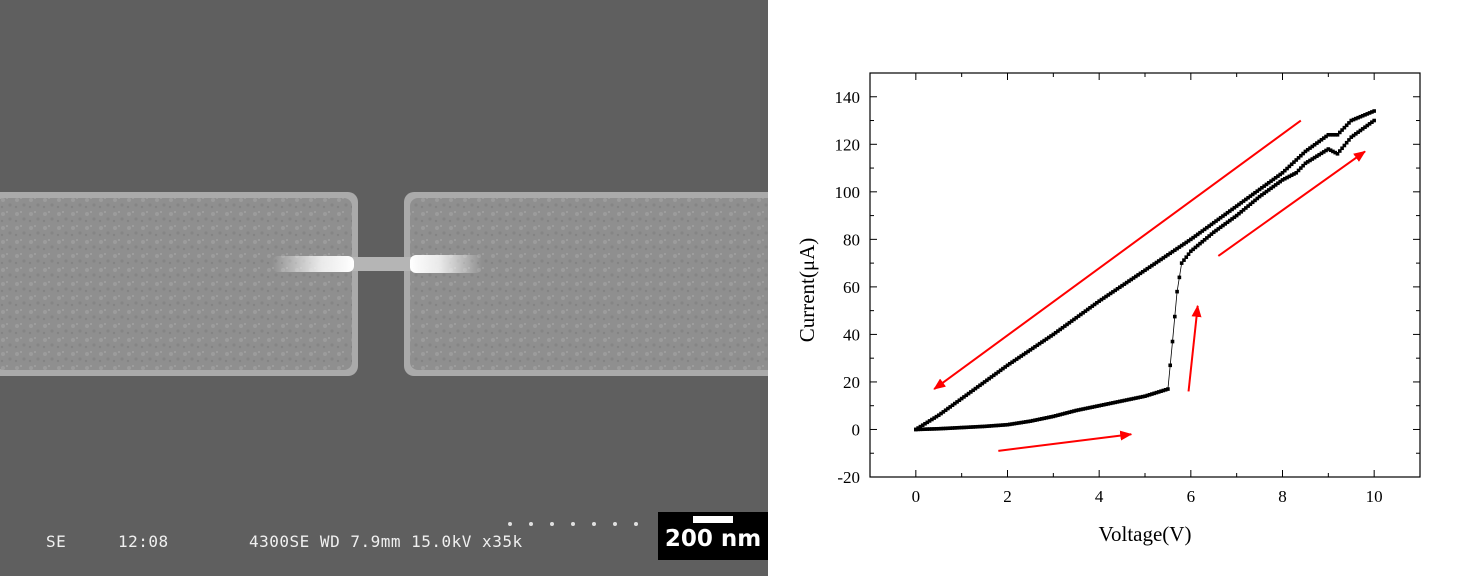 The image size is (1477, 576). I want to click on contact-glow-left, so click(313, 264).